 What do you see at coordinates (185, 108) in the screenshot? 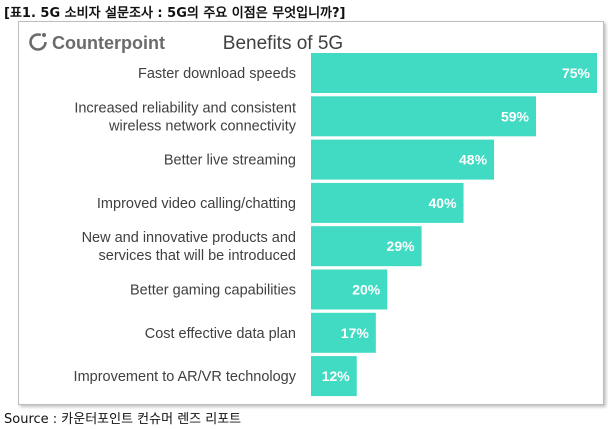
I see `category-label-2-line-1: Increased reliability and consistent` at bounding box center [185, 108].